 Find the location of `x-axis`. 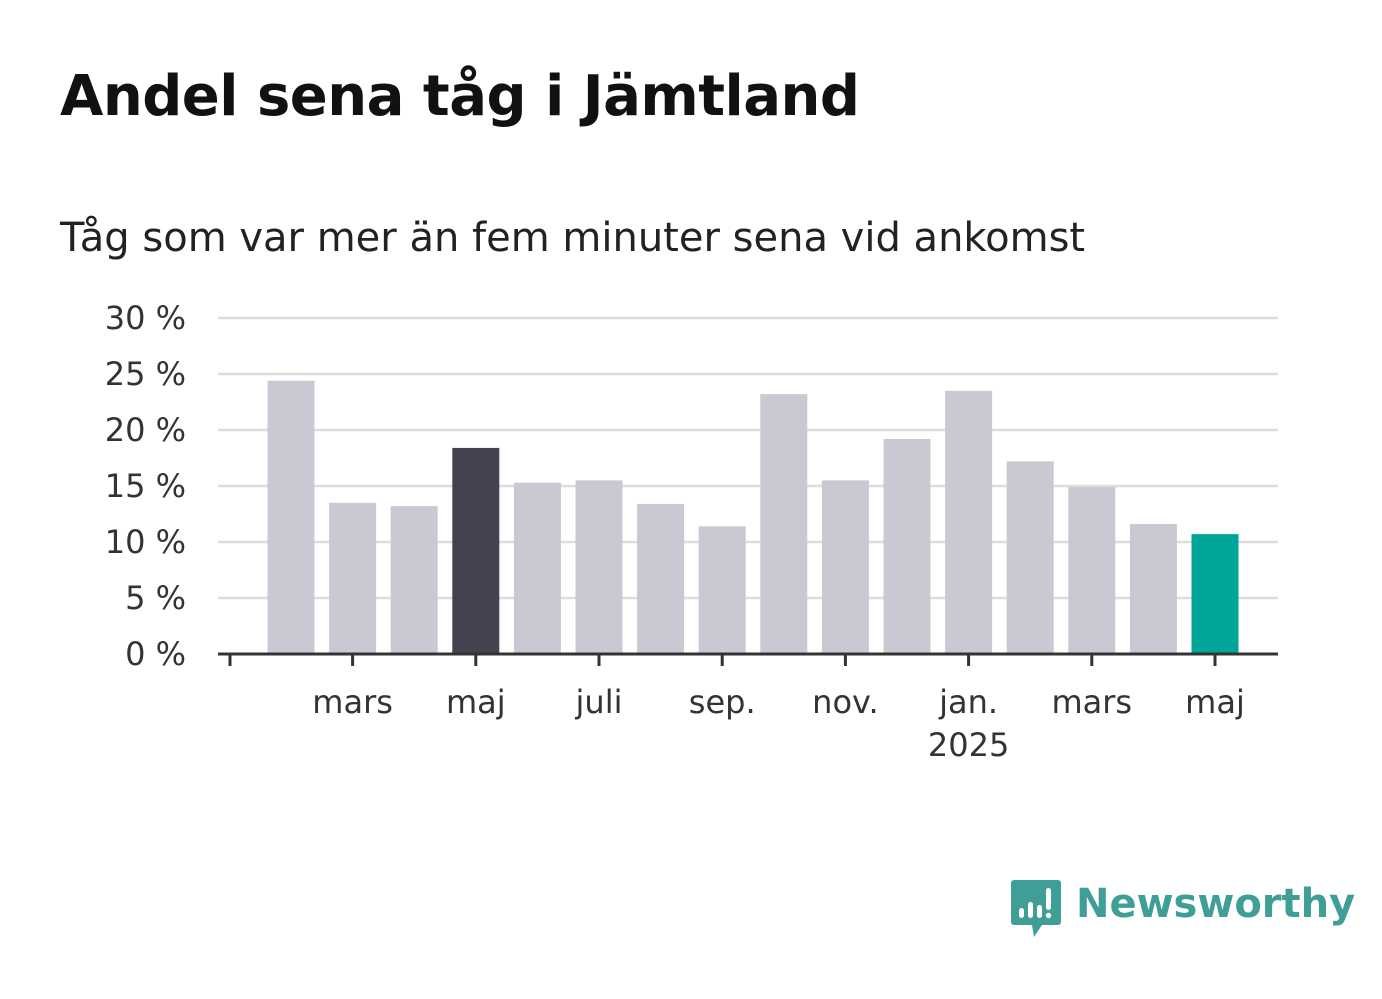

x-axis is located at coordinates (748, 659).